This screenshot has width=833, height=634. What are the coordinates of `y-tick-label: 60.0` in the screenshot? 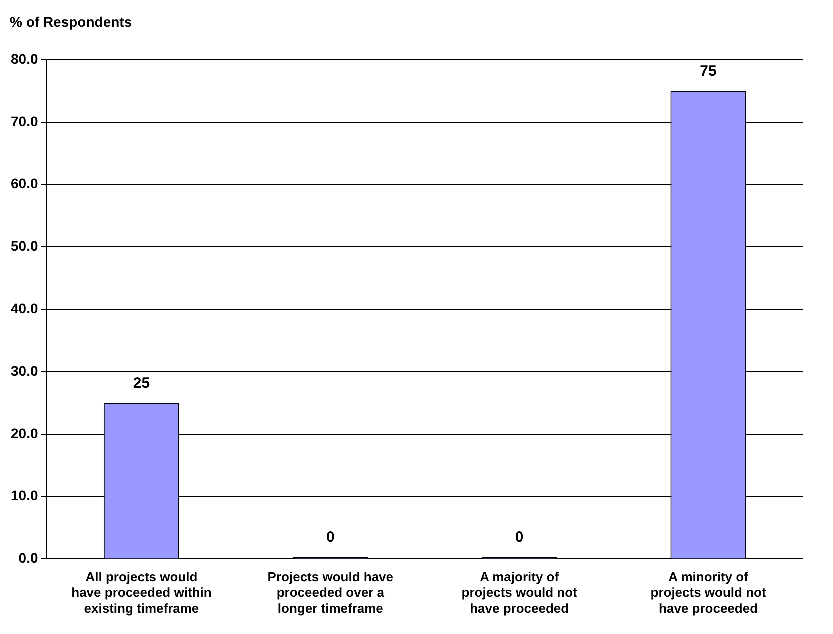 It's located at (24, 184).